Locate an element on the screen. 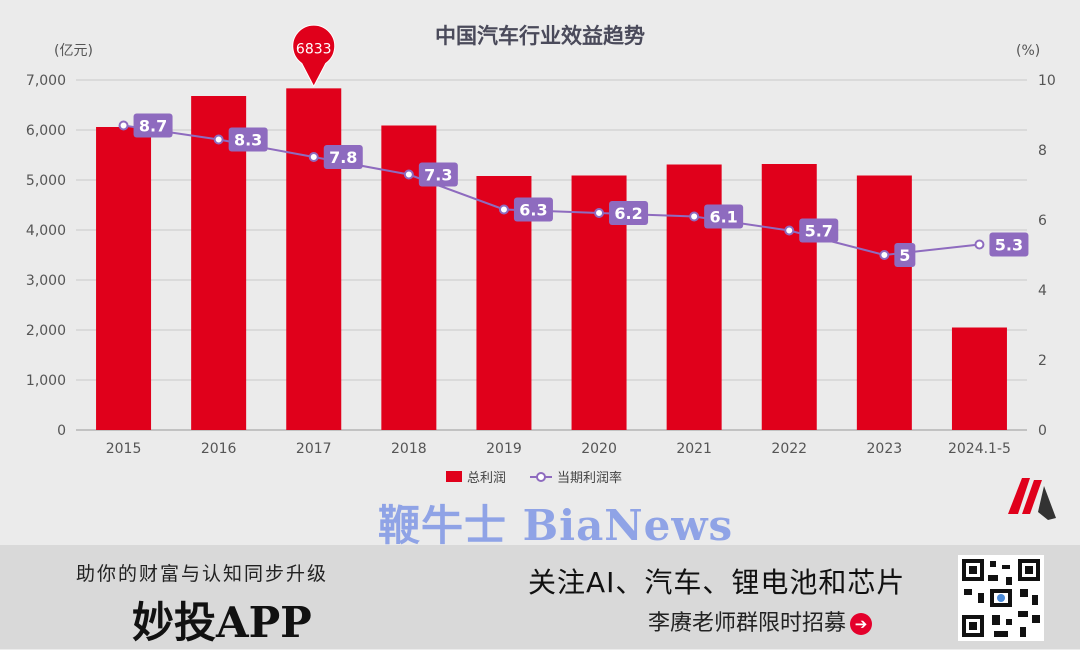 Image resolution: width=1080 pixels, height=650 pixels. line-data-label: 5.7 is located at coordinates (819, 231).